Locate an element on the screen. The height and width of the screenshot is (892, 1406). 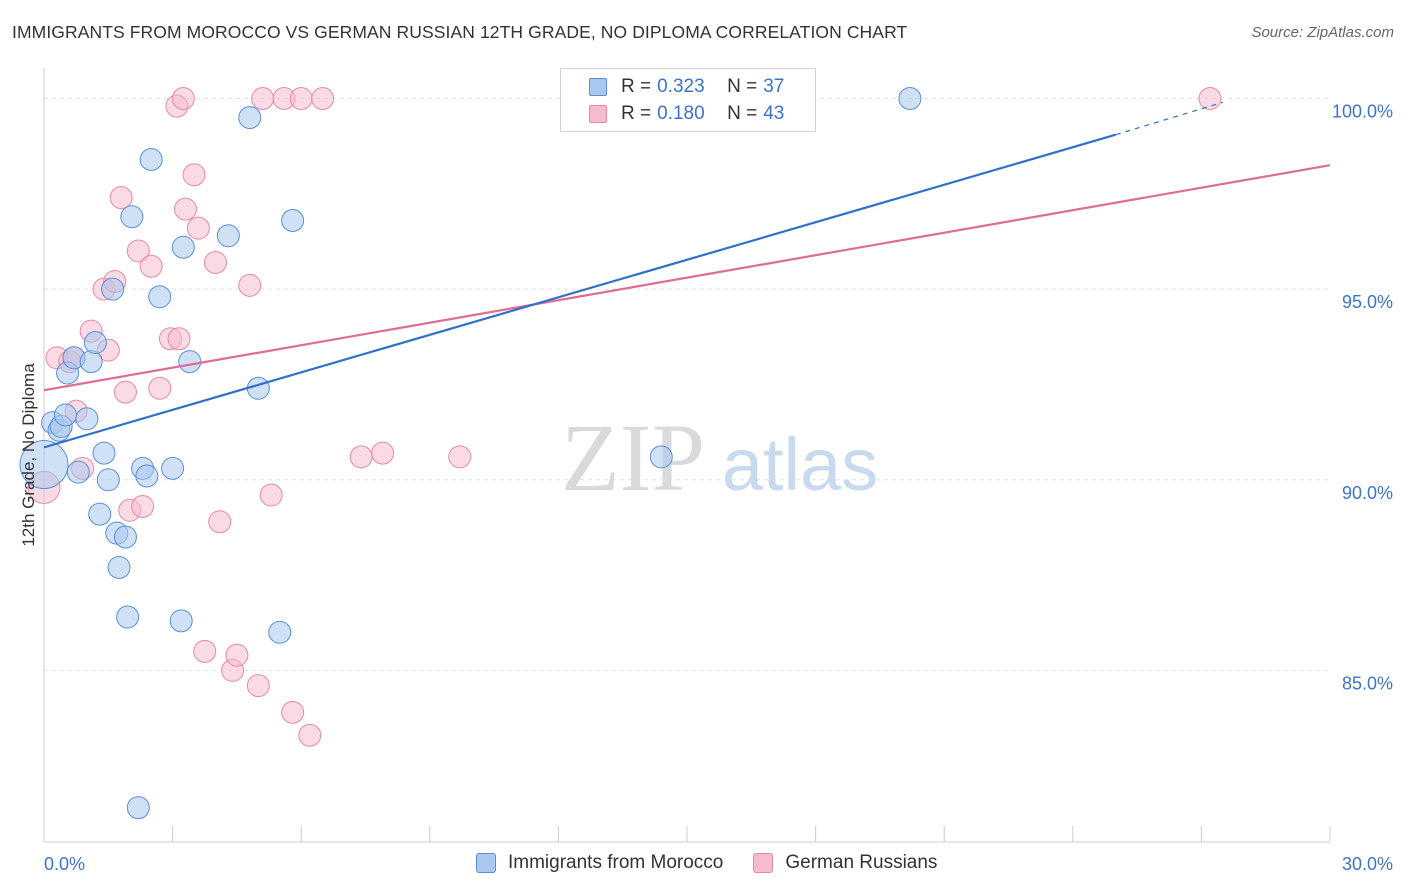
stats-row-german-russians: R = 0.180 N = 43 is located at coordinates (686, 114).